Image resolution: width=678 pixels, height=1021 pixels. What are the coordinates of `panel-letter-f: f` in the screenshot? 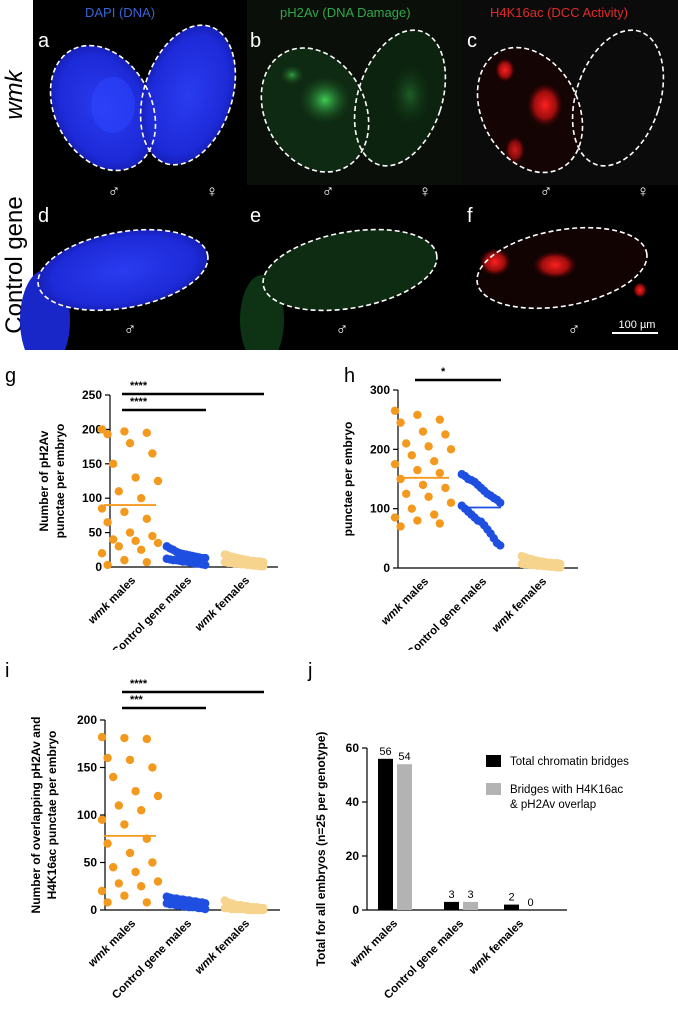 It's located at (470, 216).